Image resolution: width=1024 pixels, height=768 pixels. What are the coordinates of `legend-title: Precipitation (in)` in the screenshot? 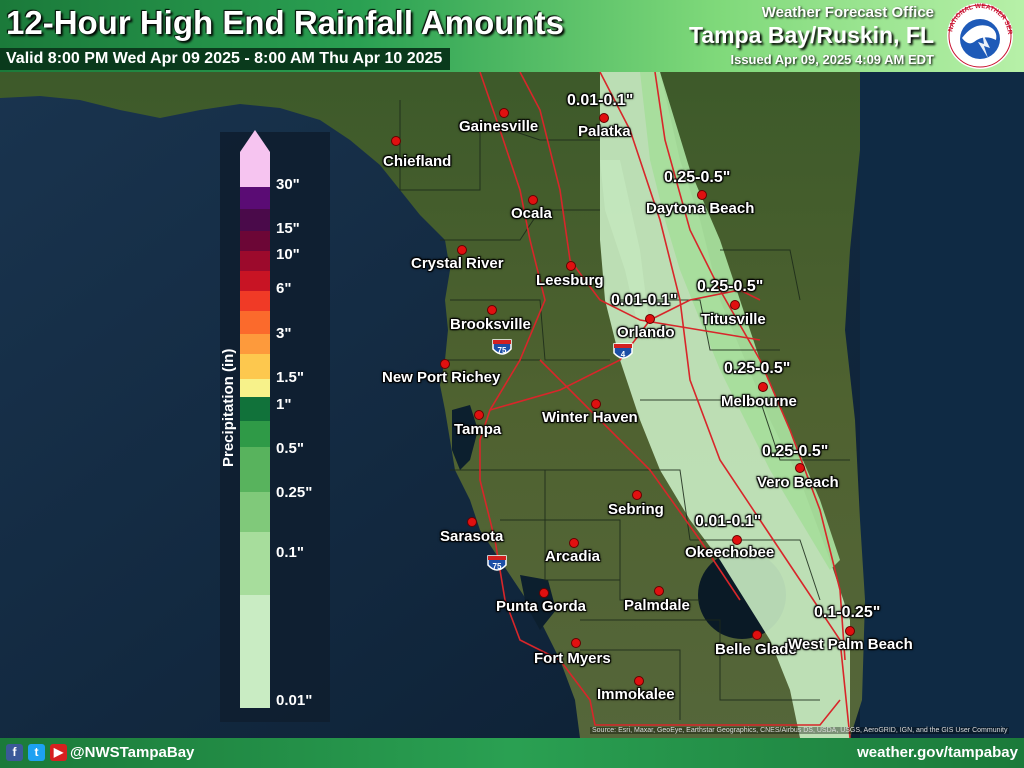 It's located at (228, 407).